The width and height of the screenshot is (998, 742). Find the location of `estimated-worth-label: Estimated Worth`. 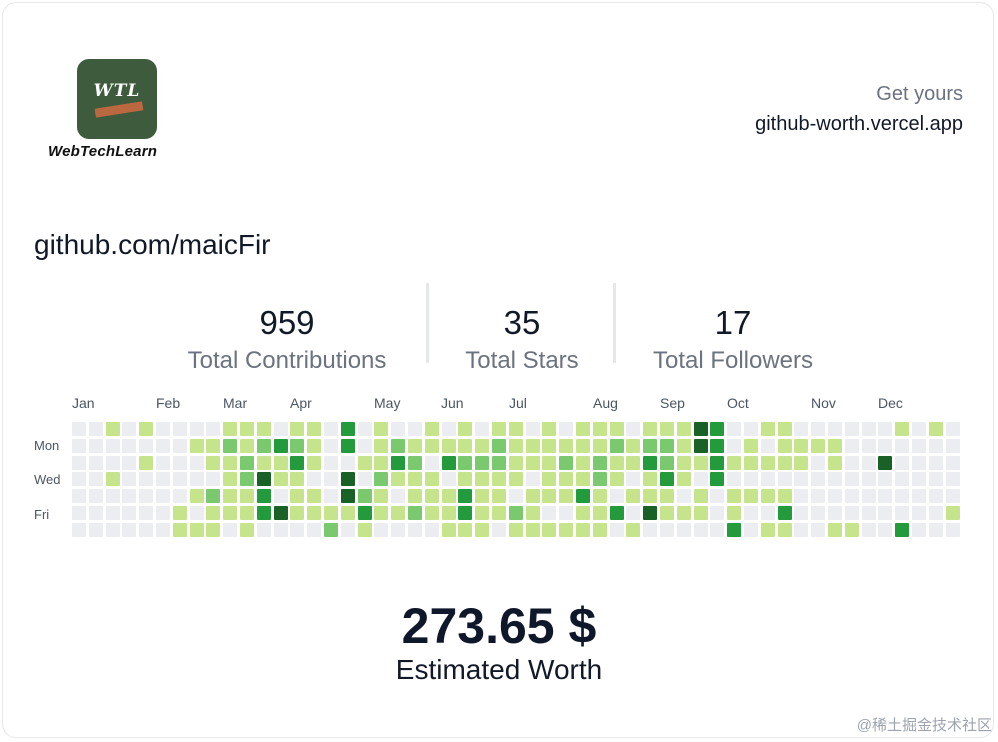

estimated-worth-label: Estimated Worth is located at coordinates (499, 669).